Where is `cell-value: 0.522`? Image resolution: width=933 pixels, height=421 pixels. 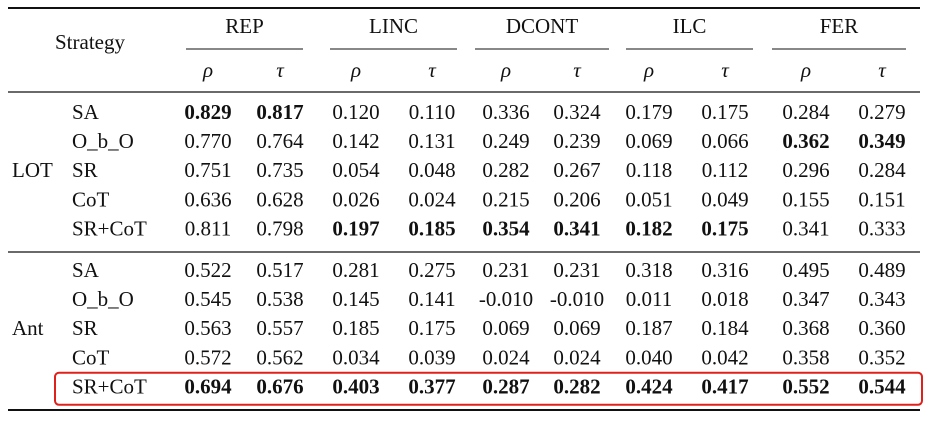
cell-value: 0.522 is located at coordinates (207, 270).